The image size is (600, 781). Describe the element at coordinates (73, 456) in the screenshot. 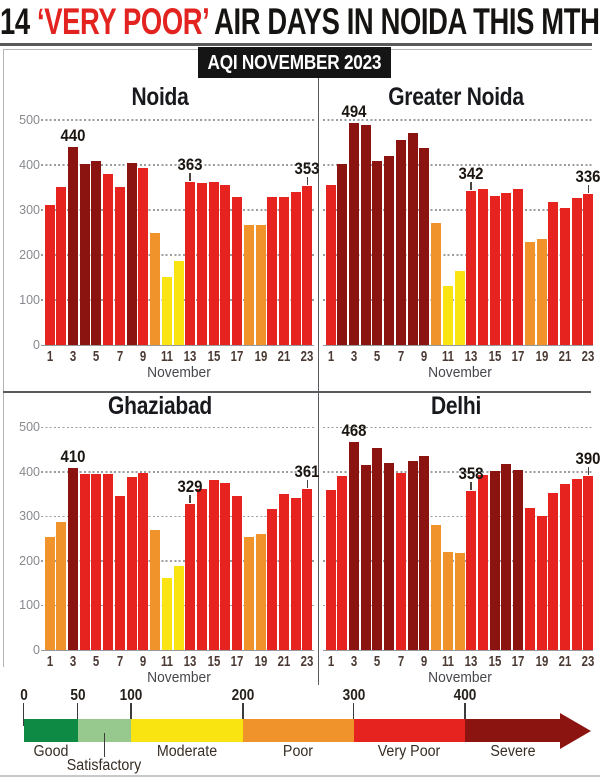

I see `value-annotation-3: 410` at that location.